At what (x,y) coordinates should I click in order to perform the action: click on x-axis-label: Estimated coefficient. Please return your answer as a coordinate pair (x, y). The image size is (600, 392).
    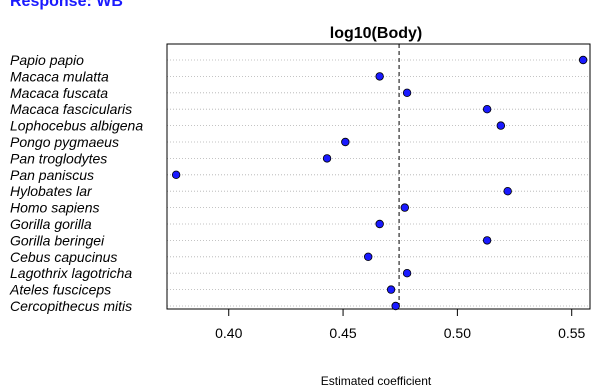
    Looking at the image, I should click on (376, 381).